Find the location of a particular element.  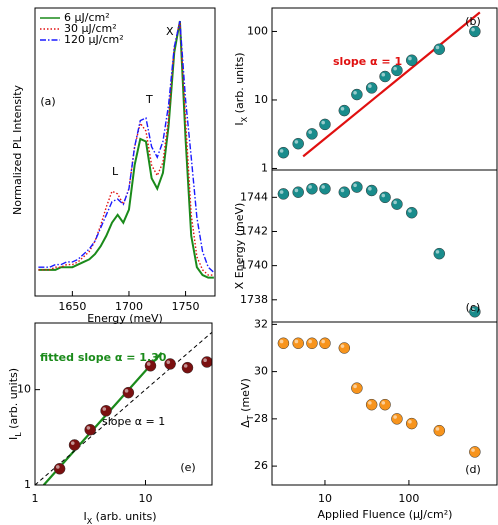

y-axis-label: X Energy (meV) is located at coordinates (239, 246).